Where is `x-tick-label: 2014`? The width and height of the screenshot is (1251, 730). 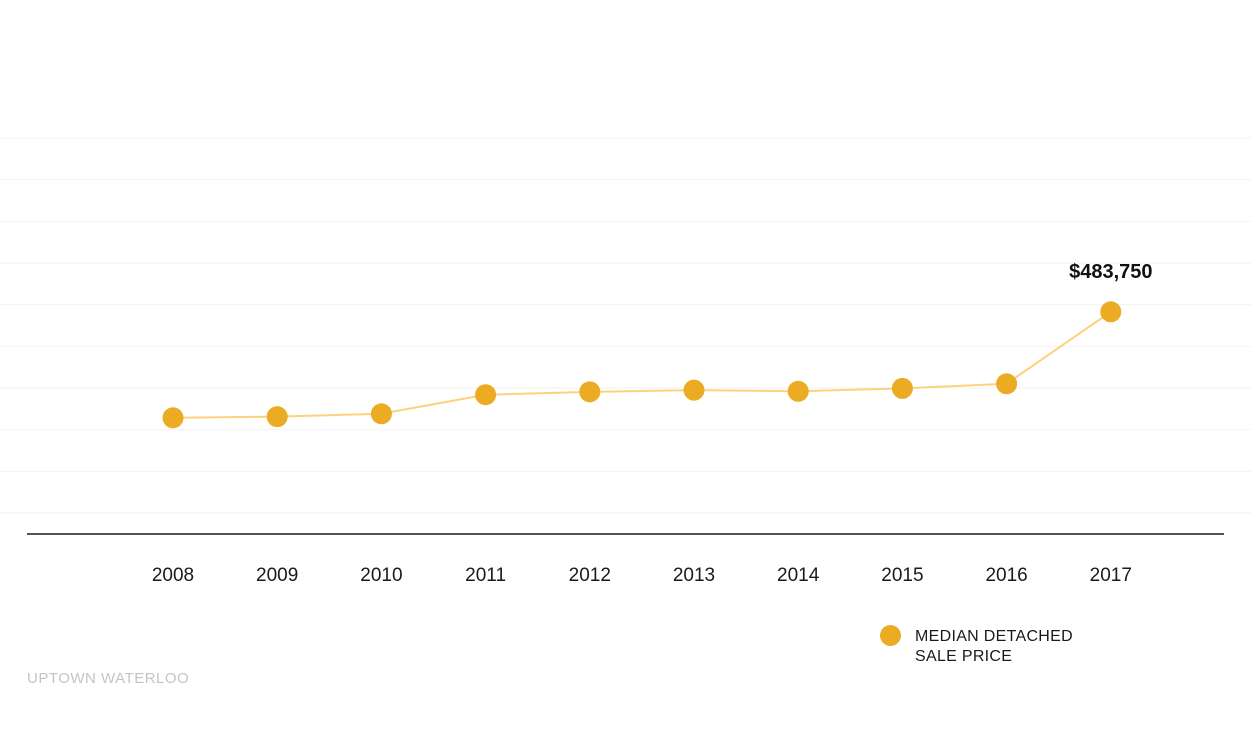 x-tick-label: 2014 is located at coordinates (798, 575).